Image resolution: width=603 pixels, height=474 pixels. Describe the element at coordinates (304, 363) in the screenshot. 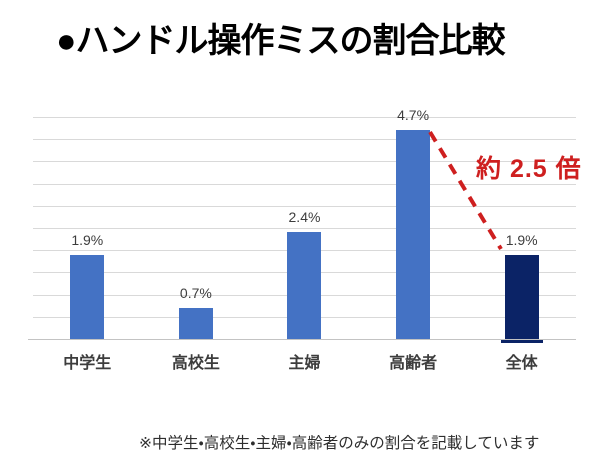

I see `category-label-主婦: 主婦` at that location.